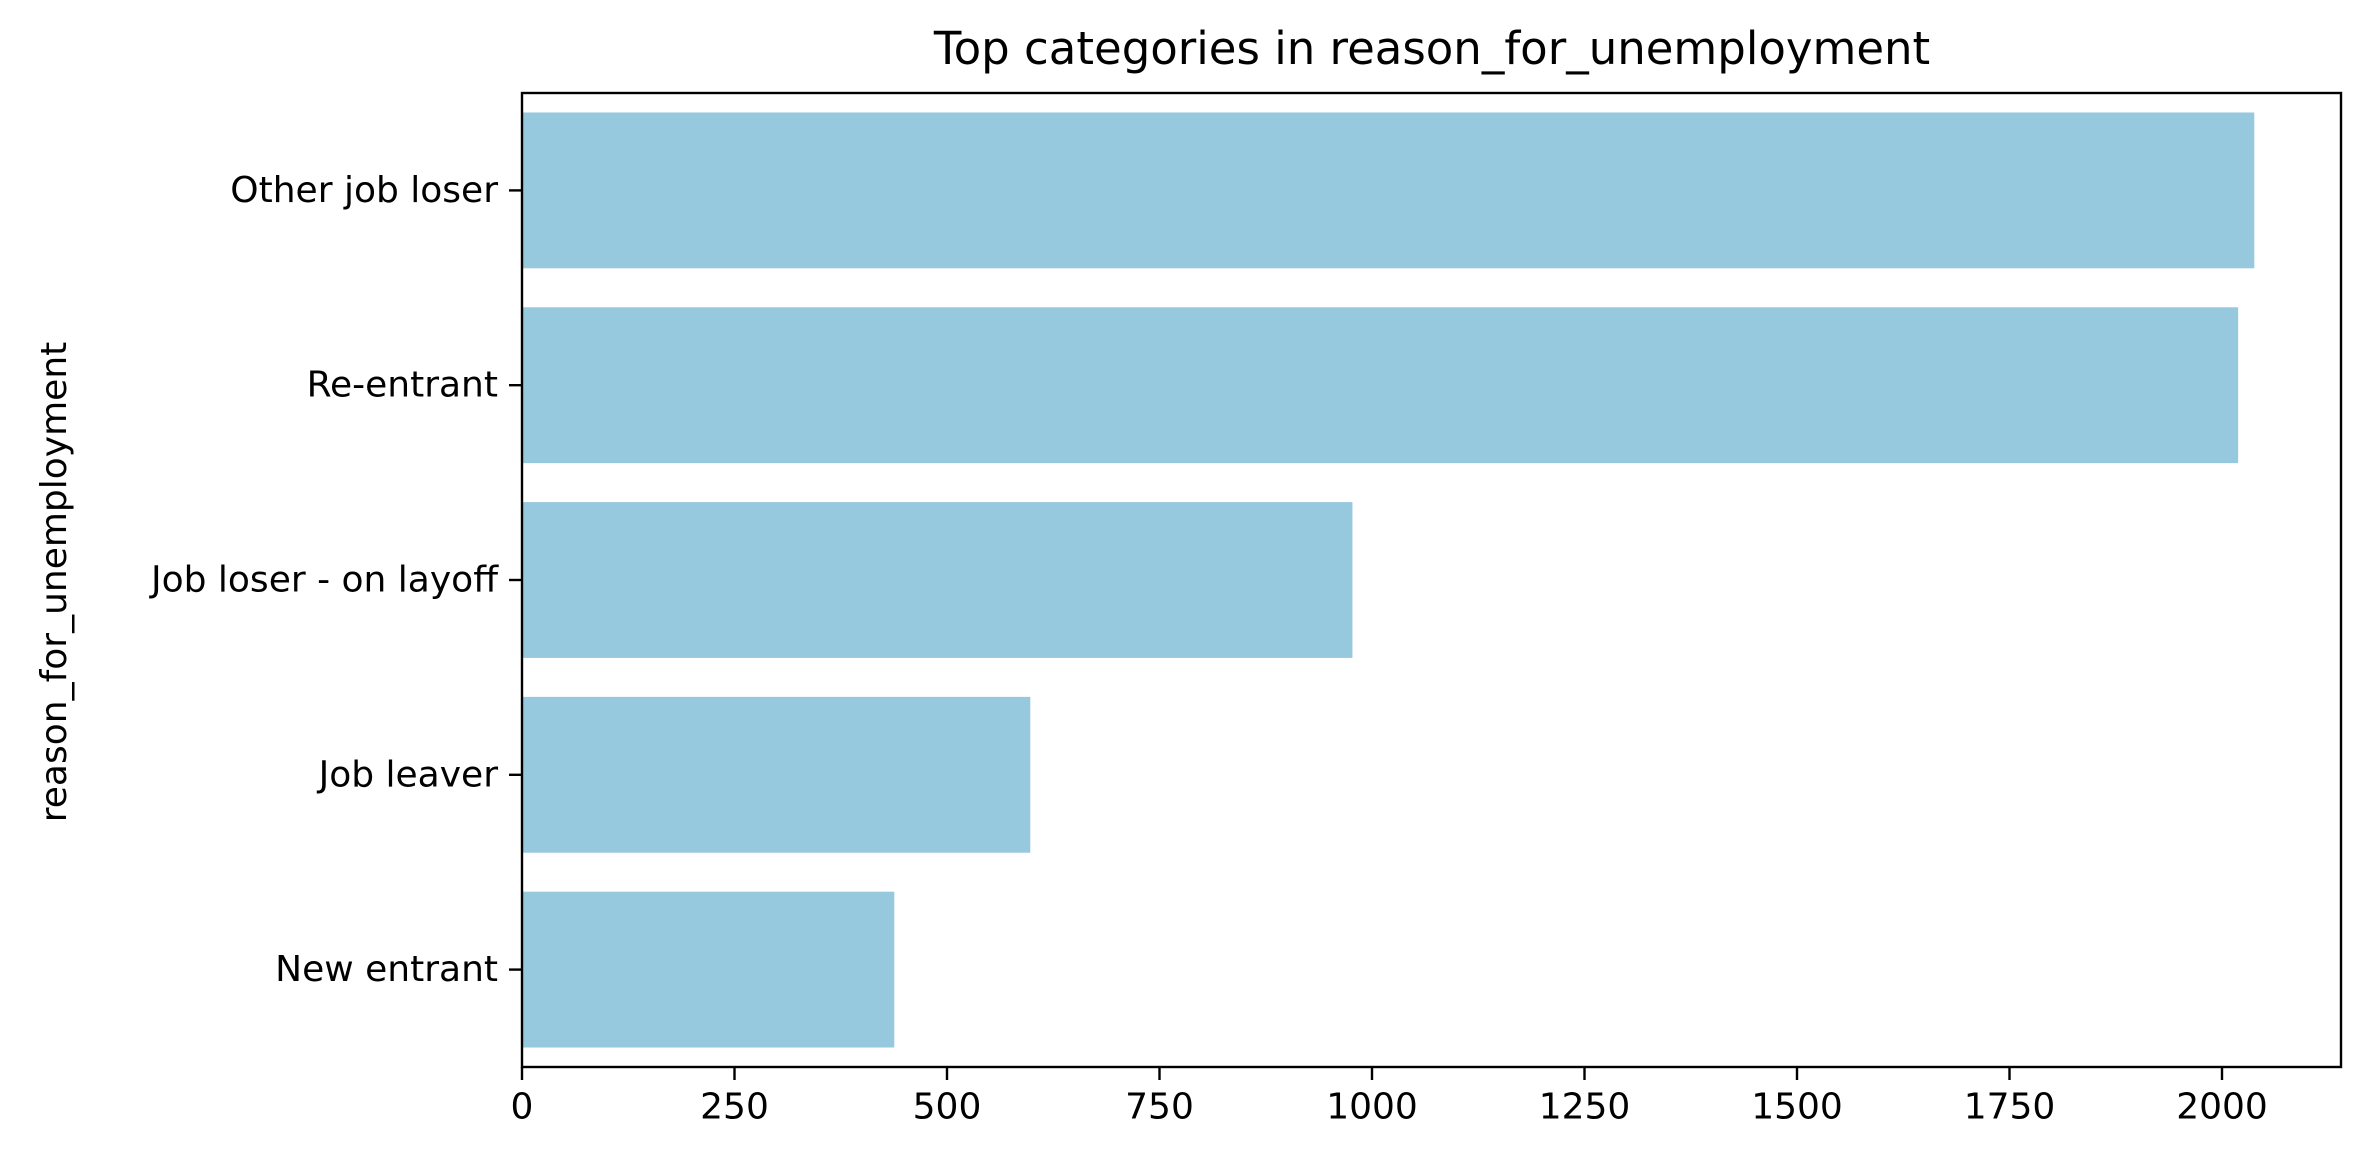  What do you see at coordinates (408, 774) in the screenshot?
I see `y-tick-label: Job leaver` at bounding box center [408, 774].